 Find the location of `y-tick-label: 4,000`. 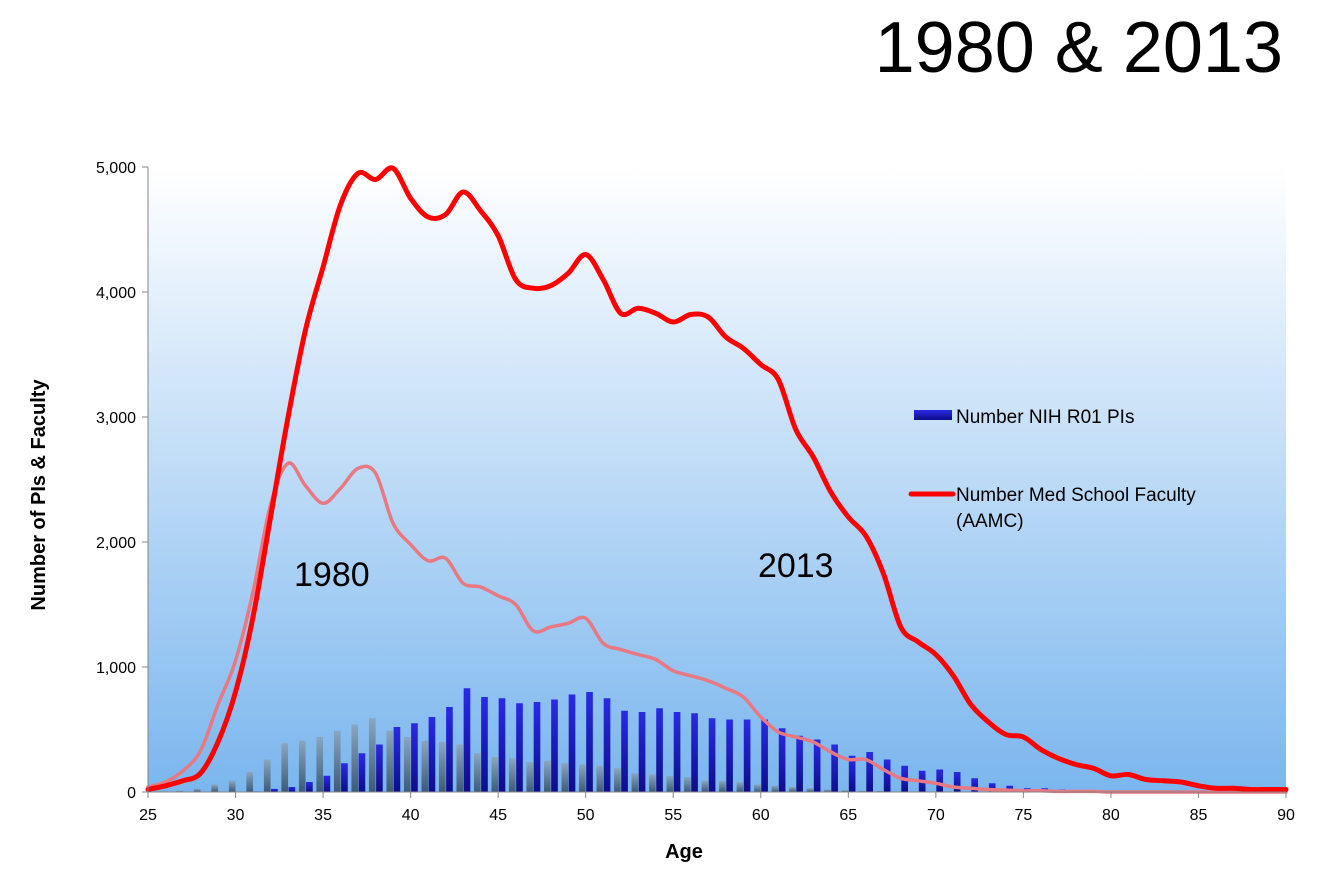

y-tick-label: 4,000 is located at coordinates (116, 293).